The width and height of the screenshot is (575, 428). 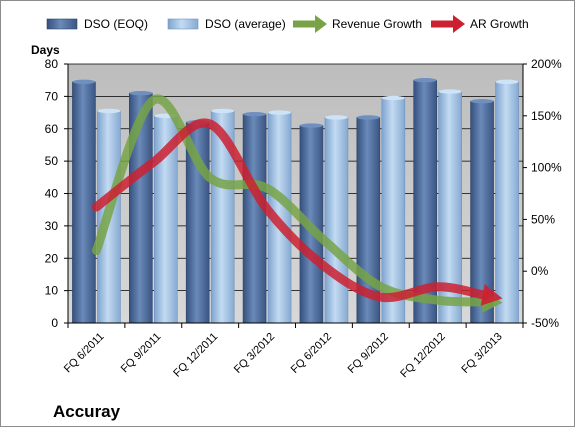 I want to click on y-right-tick-label: 150%, so click(x=546, y=116).